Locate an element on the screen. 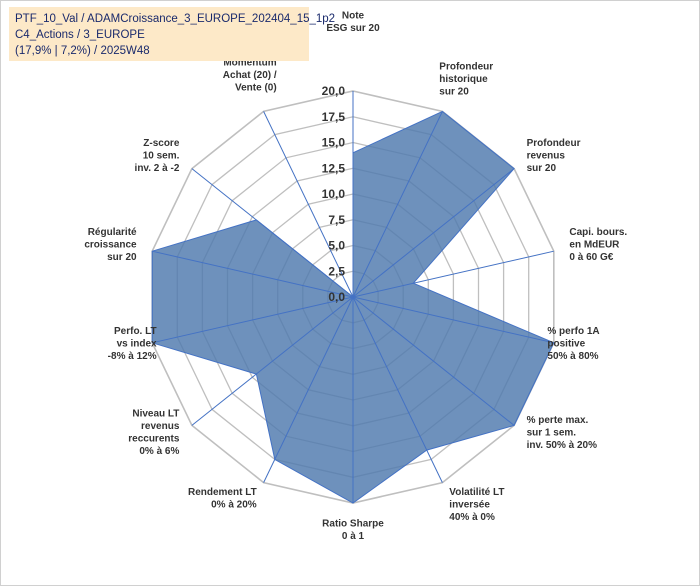 The height and width of the screenshot is (587, 700). tick-label: 10,0 is located at coordinates (334, 194).